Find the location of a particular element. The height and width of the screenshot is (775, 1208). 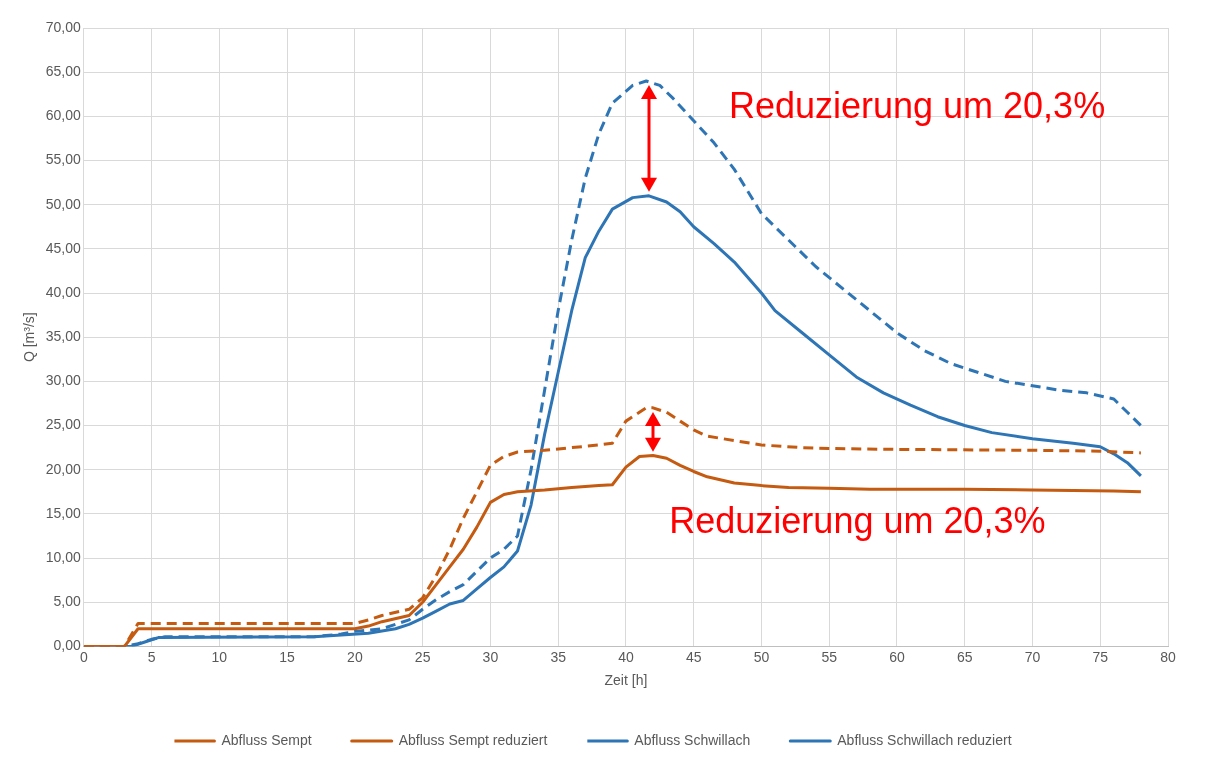

x-tick-label: 25 is located at coordinates (422, 656).